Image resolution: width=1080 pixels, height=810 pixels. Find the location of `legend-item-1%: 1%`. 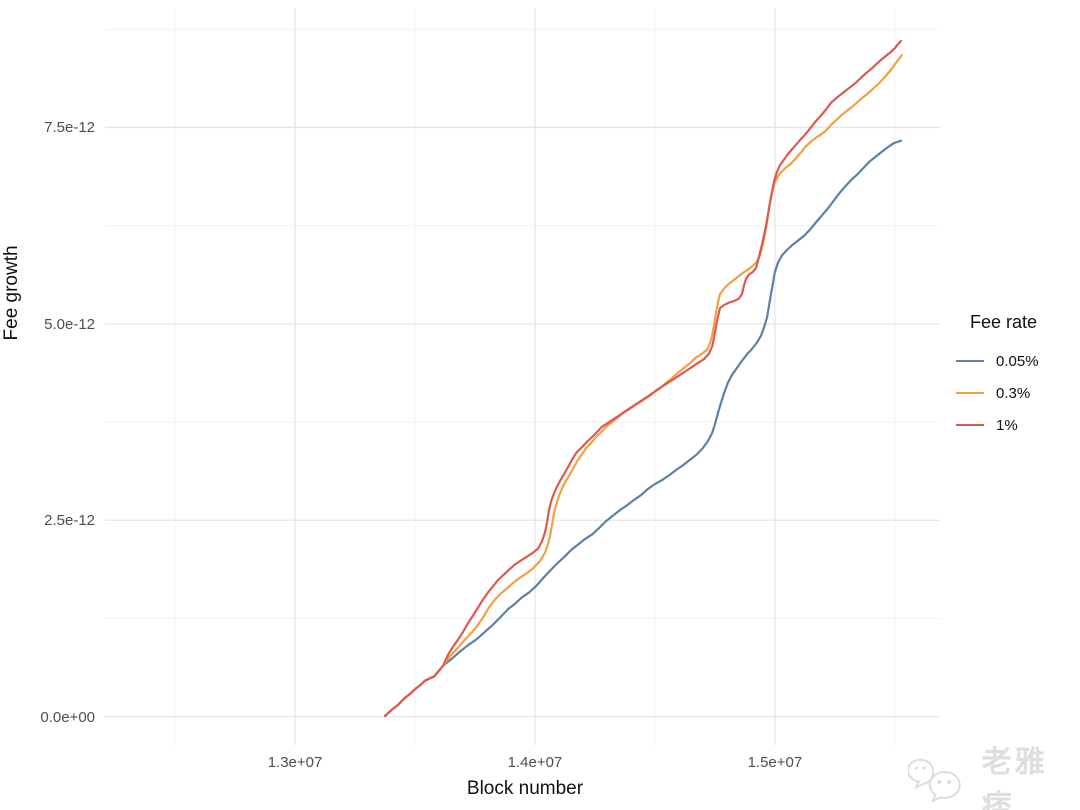

legend-item-1%: 1% is located at coordinates (1016, 425).